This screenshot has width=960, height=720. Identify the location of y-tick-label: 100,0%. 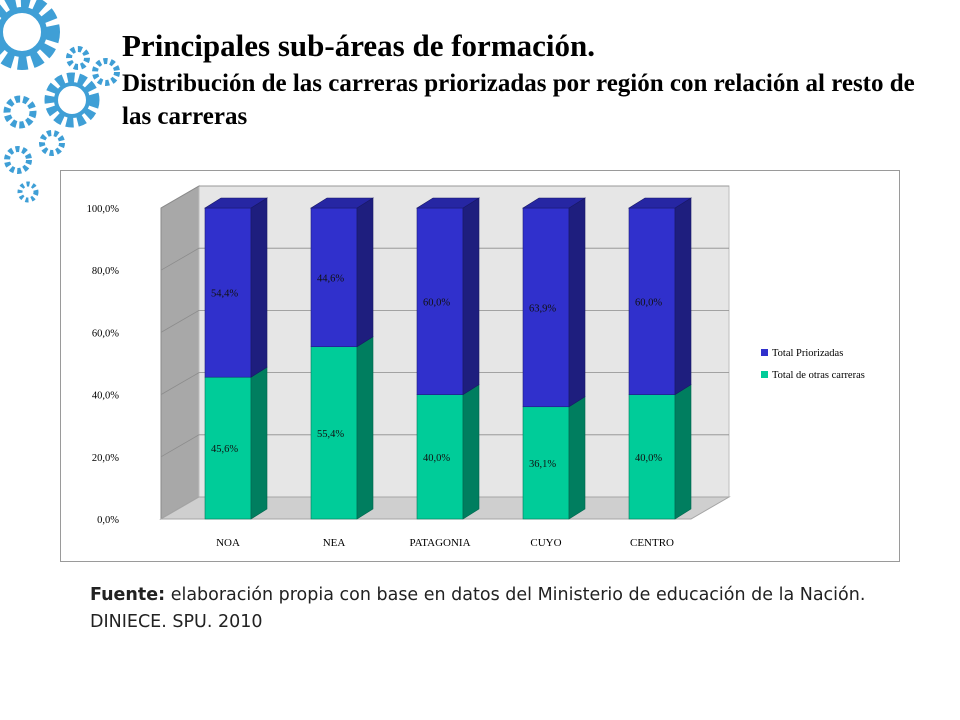
(103, 209).